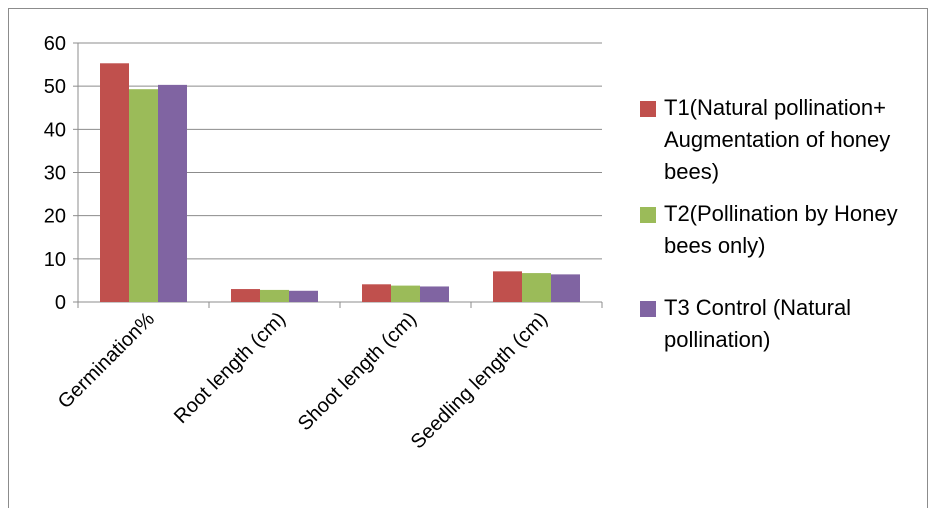 The width and height of the screenshot is (939, 508). I want to click on y-tick-label: 40, so click(55, 130).